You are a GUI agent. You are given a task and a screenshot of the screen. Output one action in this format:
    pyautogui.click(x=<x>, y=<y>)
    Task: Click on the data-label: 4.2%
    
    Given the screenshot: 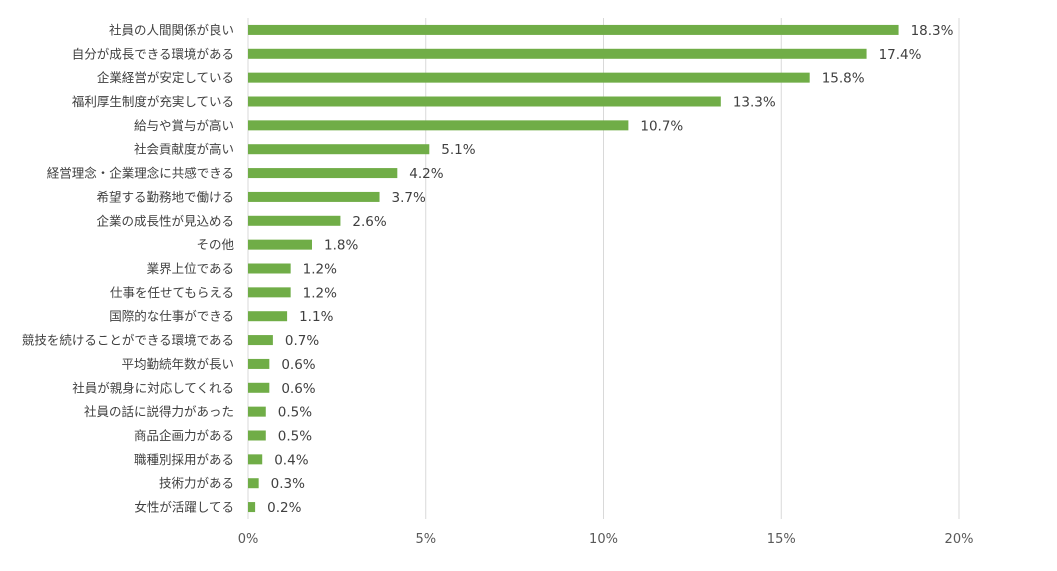 What is the action you would take?
    pyautogui.click(x=426, y=174)
    